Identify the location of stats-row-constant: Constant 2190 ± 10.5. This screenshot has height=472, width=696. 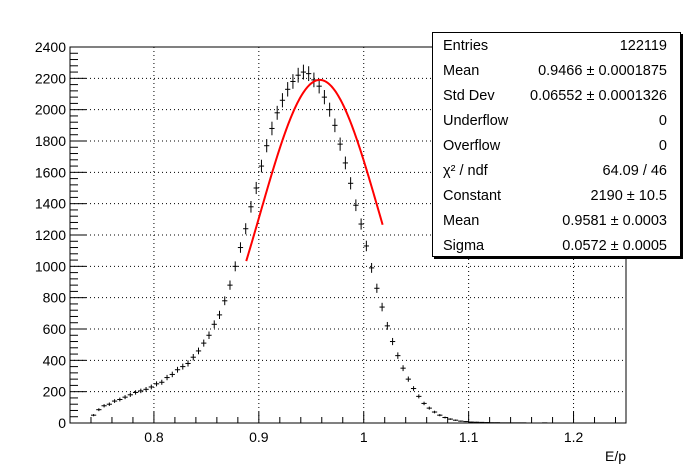
(555, 195).